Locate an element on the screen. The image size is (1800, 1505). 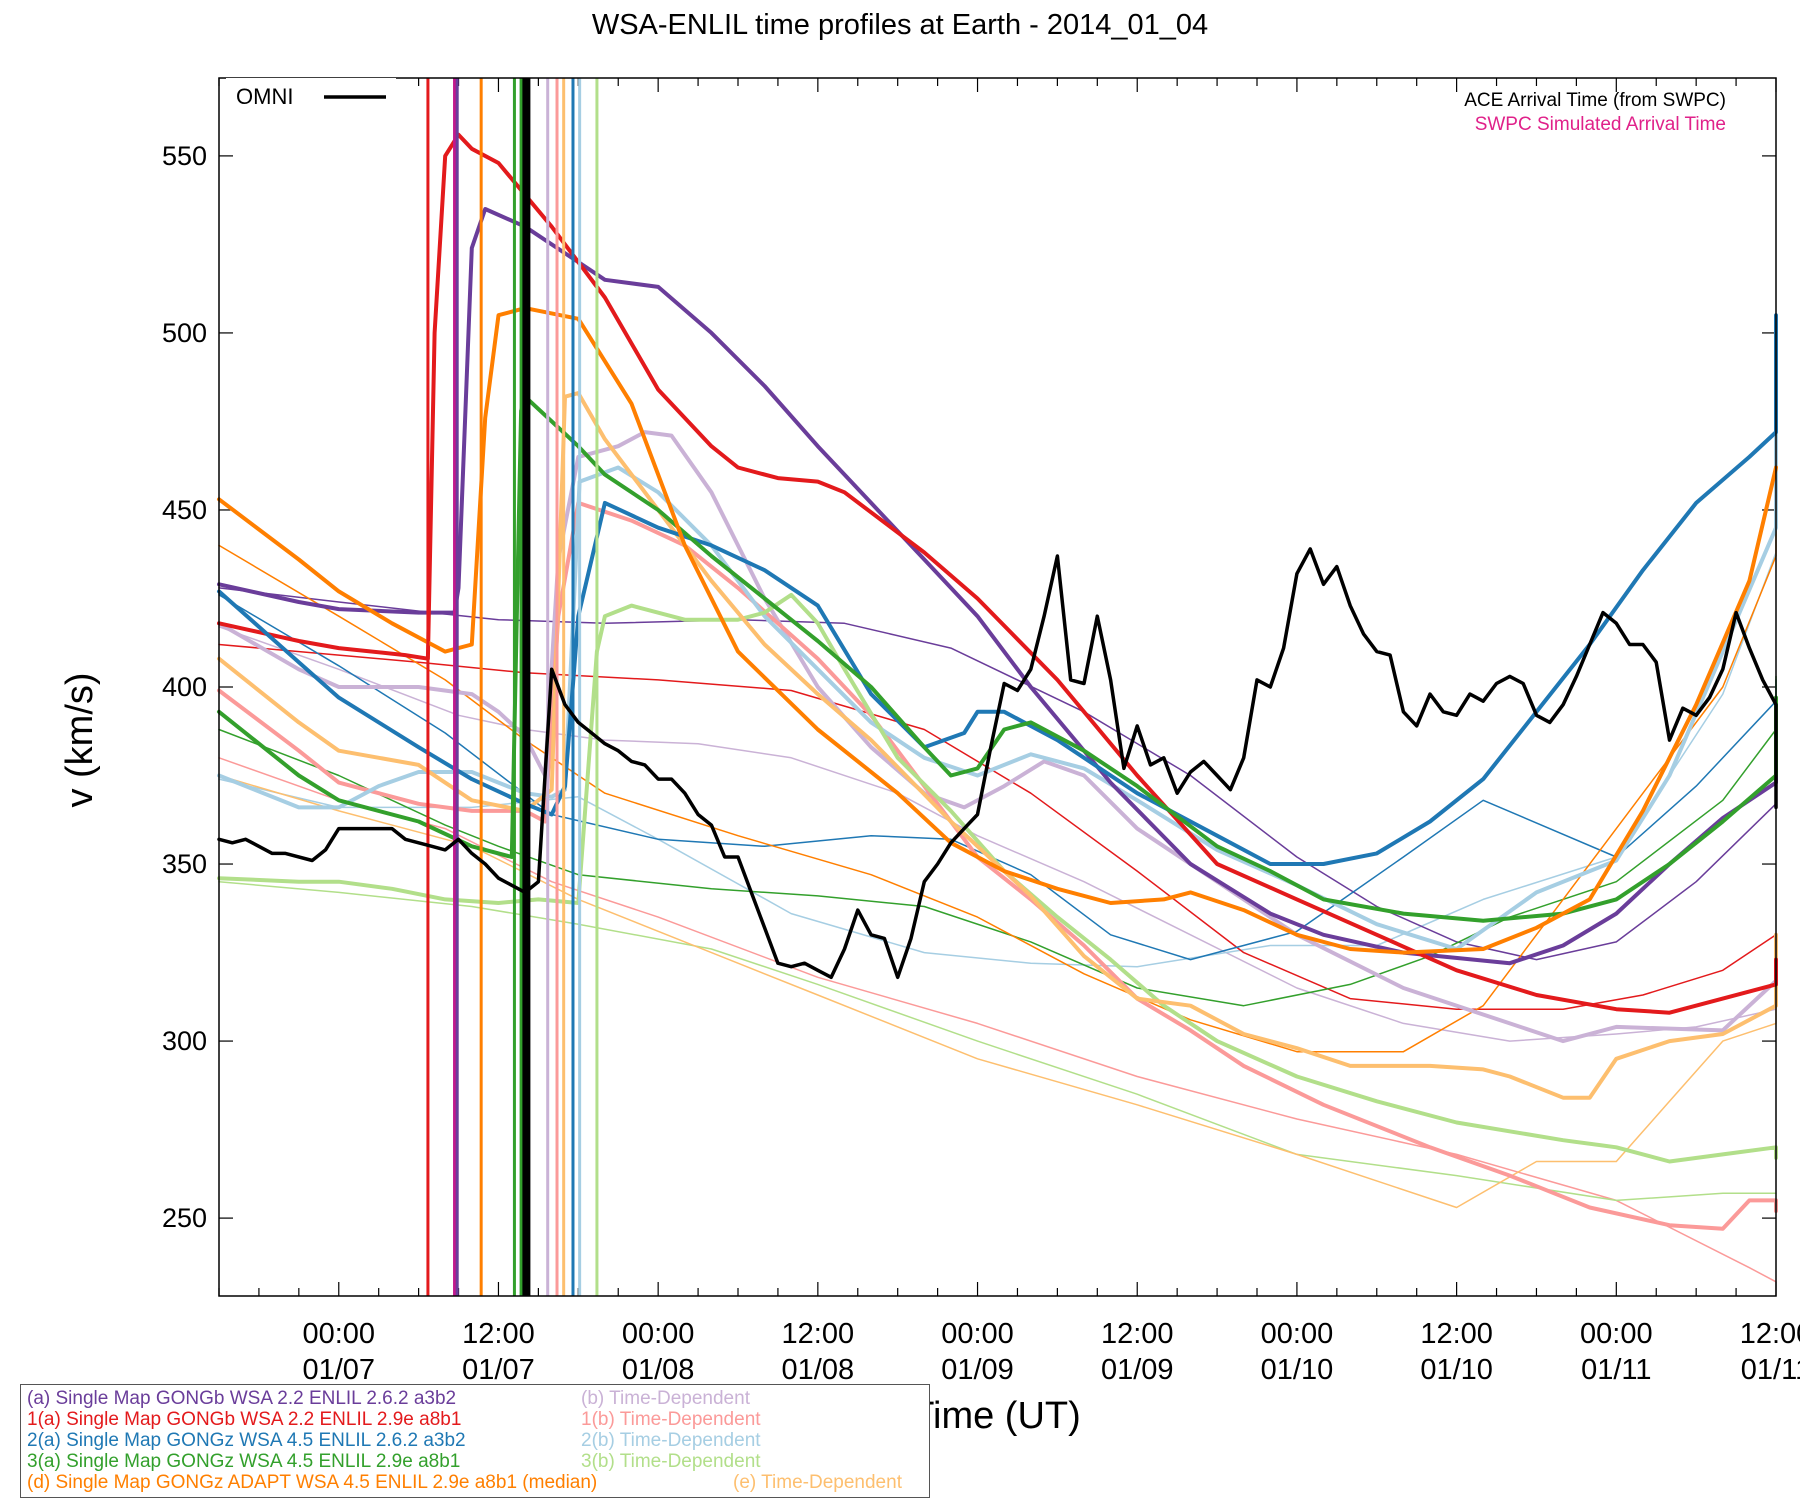
legend-item-e: (e) Time-Dependent is located at coordinates (817, 1482).